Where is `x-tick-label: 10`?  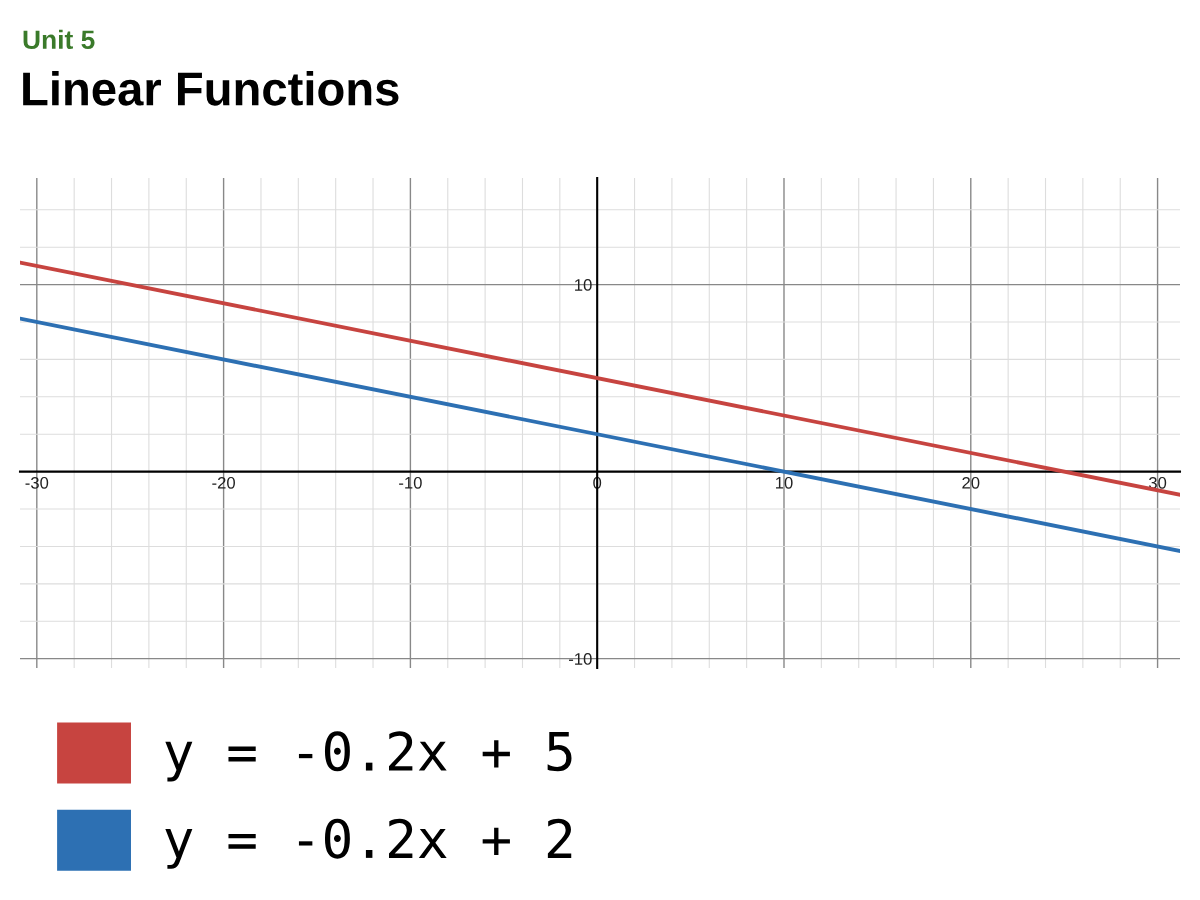 x-tick-label: 10 is located at coordinates (784, 482).